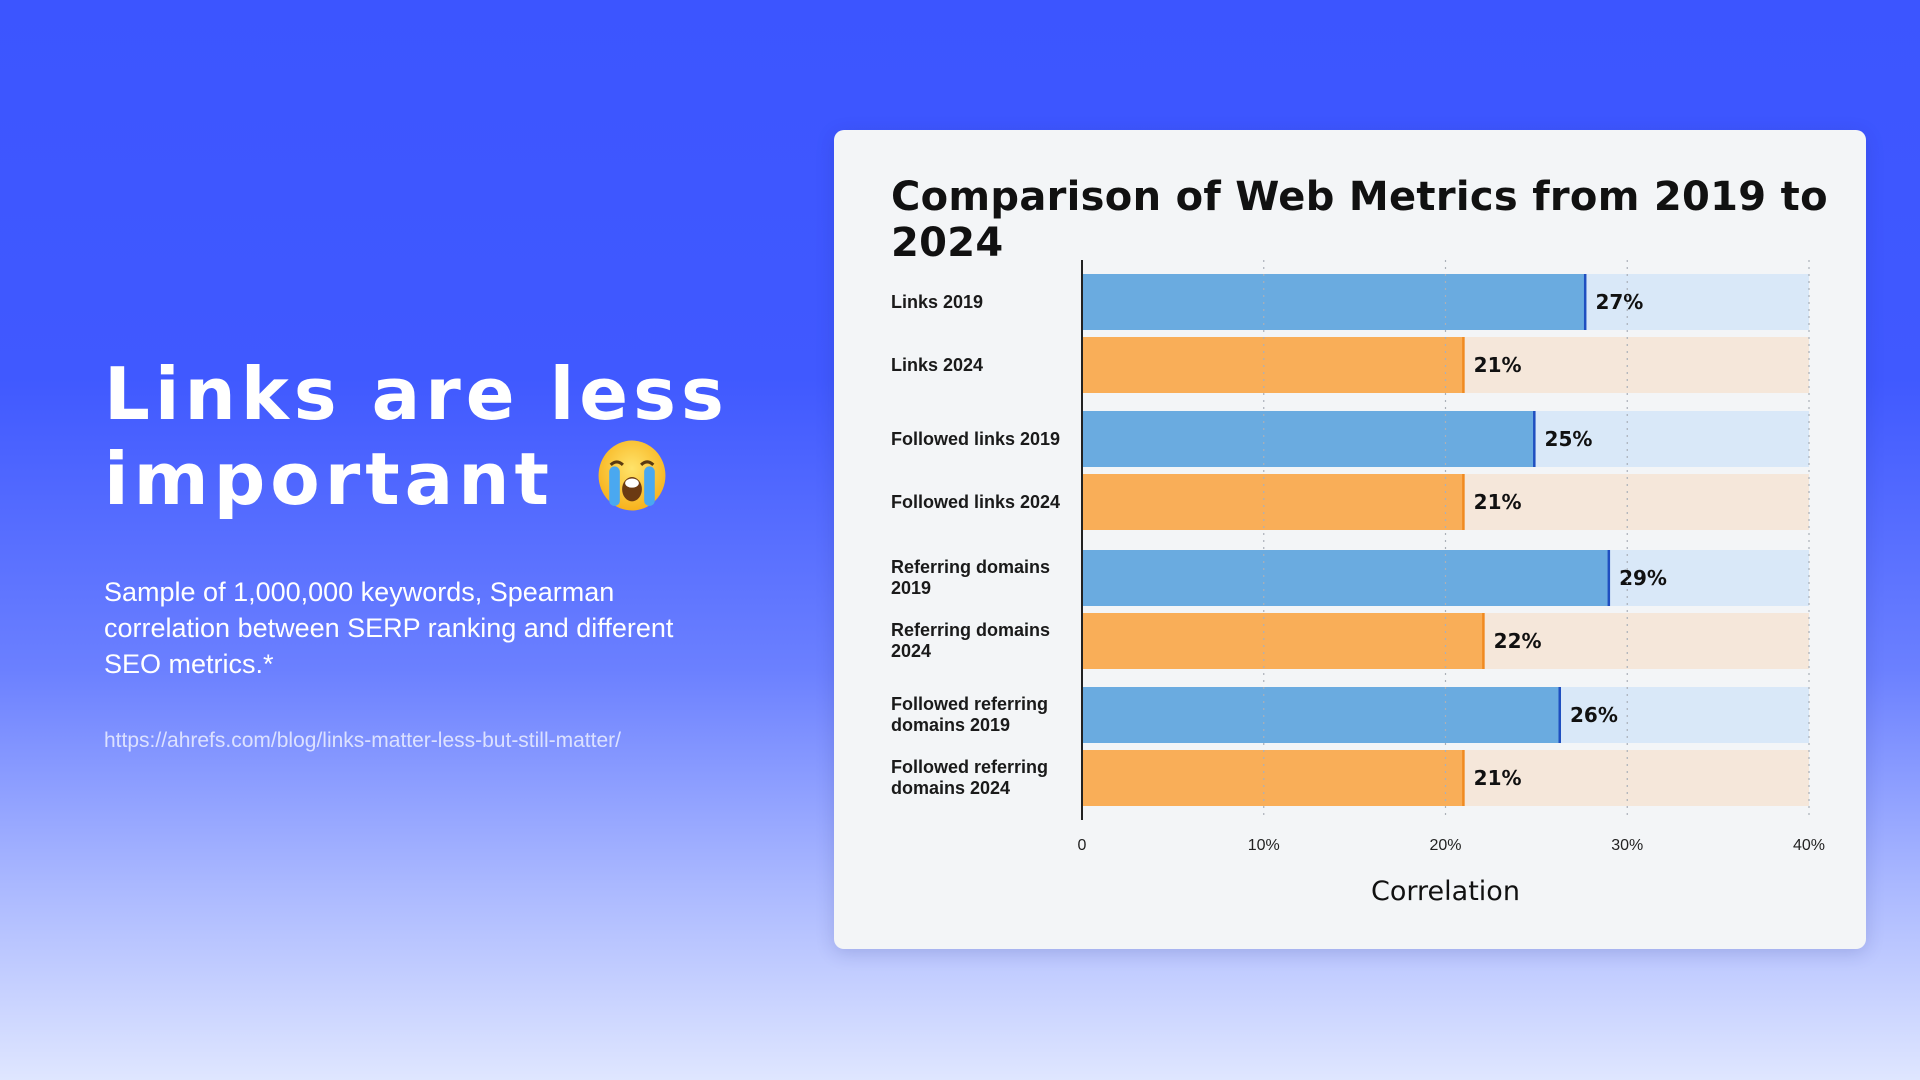  What do you see at coordinates (950, 725) in the screenshot?
I see `category-label: domains 2019` at bounding box center [950, 725].